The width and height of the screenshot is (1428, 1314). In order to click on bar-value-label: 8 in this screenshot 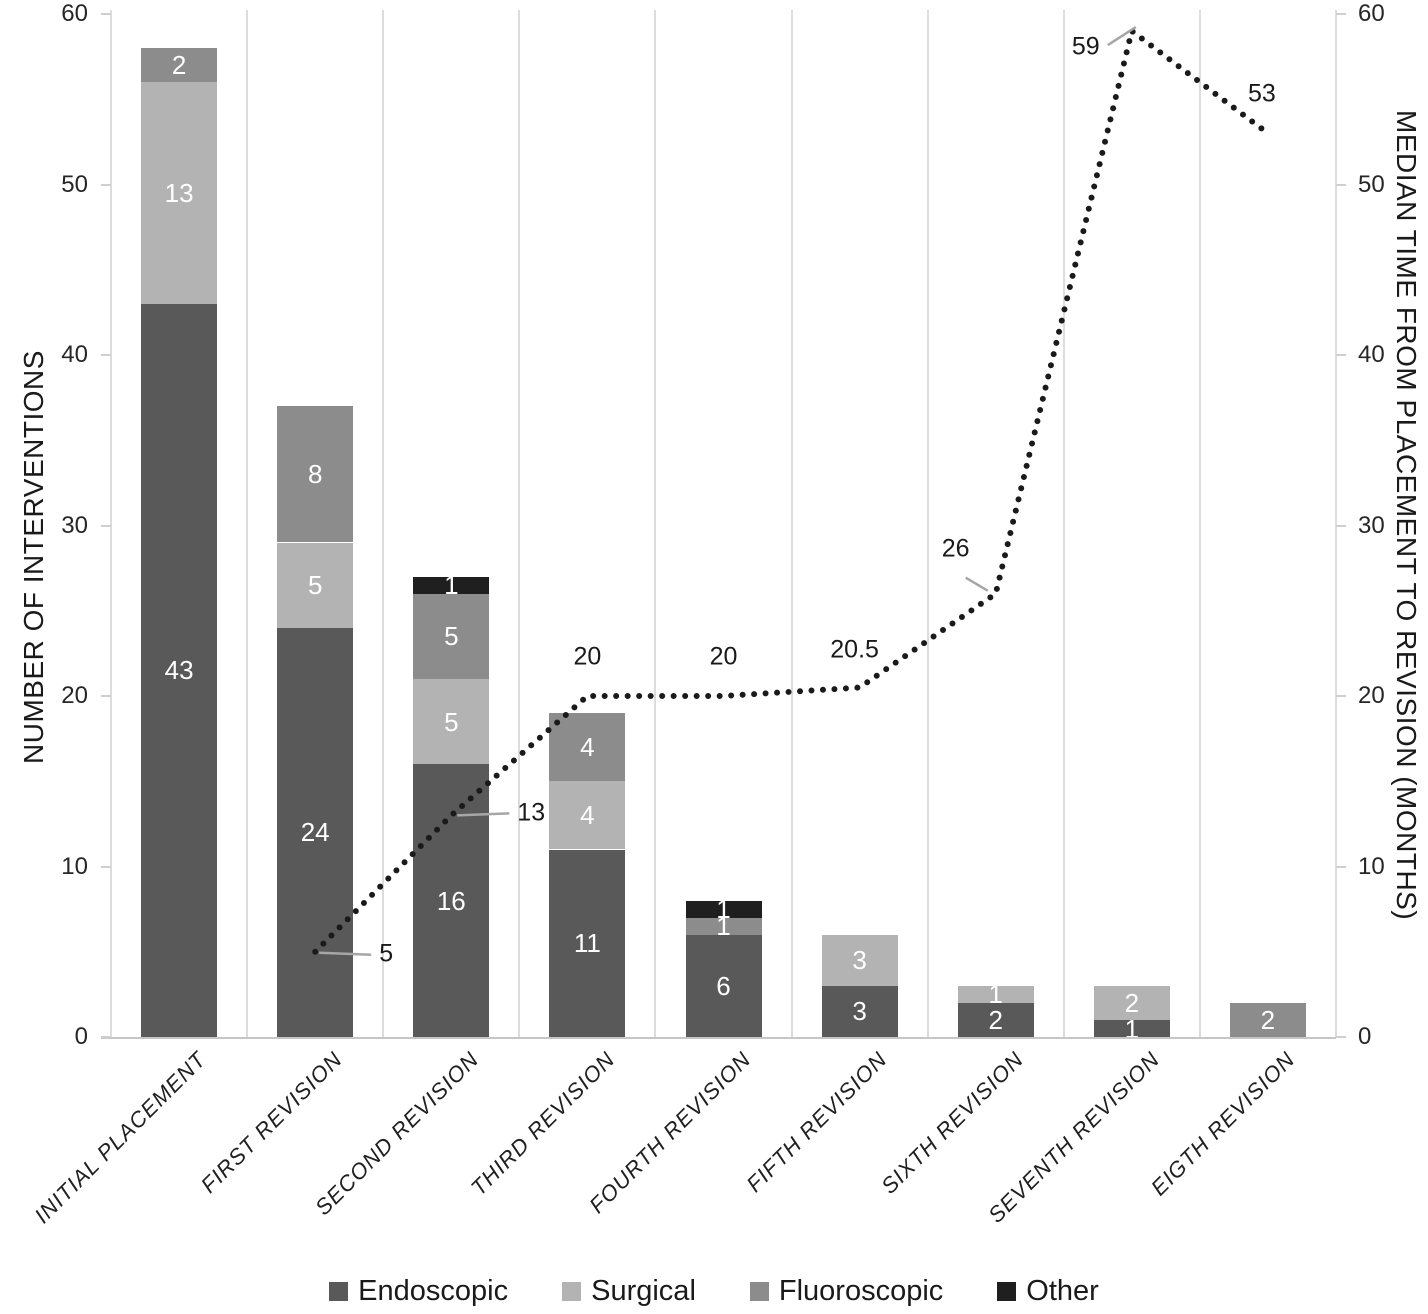, I will do `click(315, 474)`.